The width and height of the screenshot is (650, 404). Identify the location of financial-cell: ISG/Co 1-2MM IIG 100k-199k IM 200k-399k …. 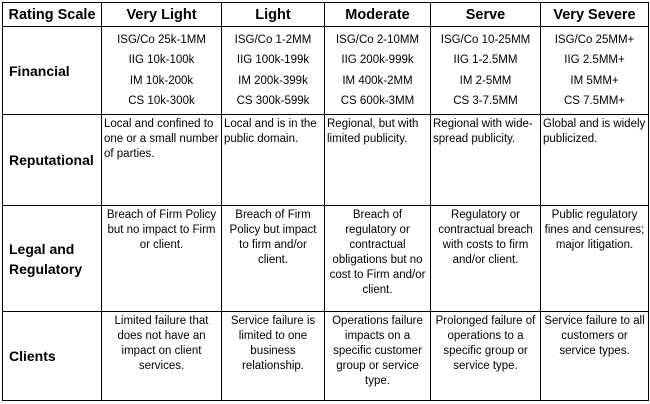
(273, 70).